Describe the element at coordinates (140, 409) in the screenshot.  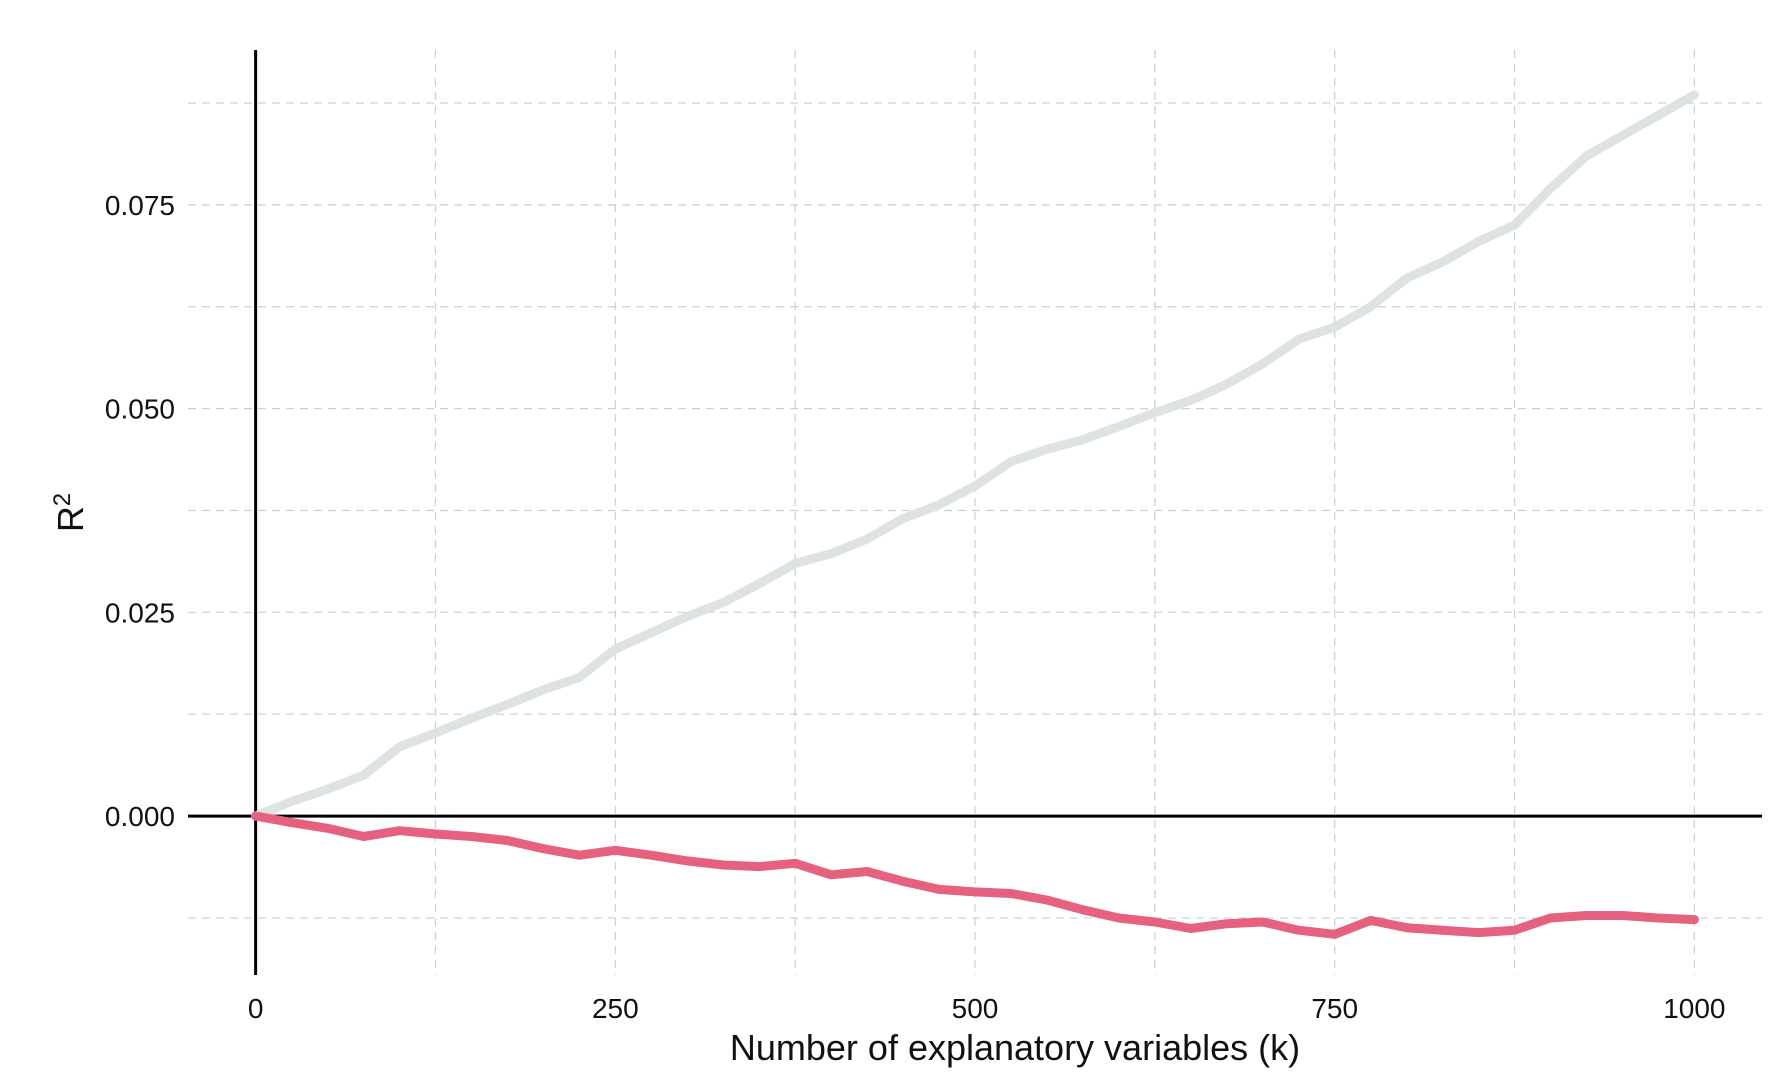
I see `y-tick-label: 0.050` at that location.